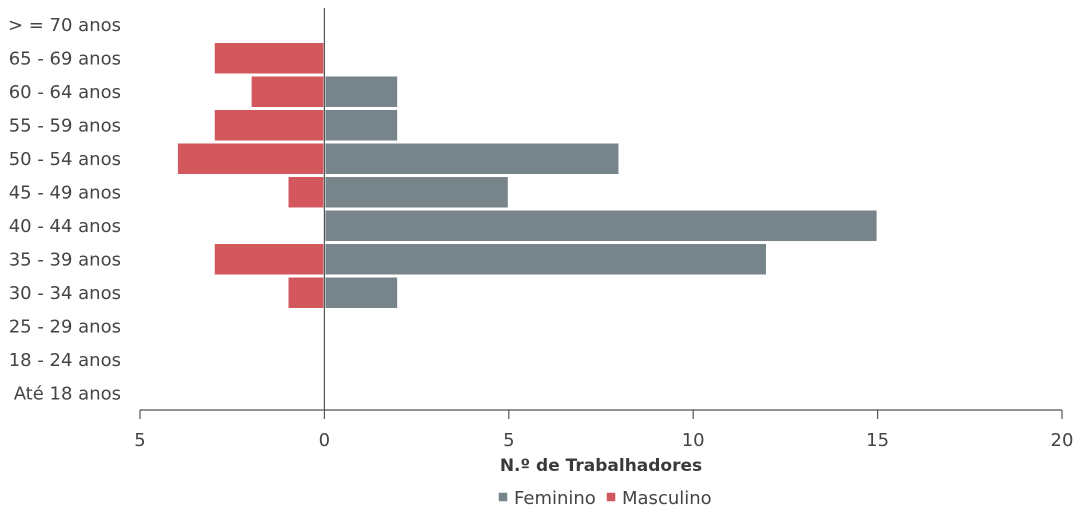 The image size is (1077, 511). Describe the element at coordinates (65, 360) in the screenshot. I see `category-label: 18 - 24 anos` at that location.